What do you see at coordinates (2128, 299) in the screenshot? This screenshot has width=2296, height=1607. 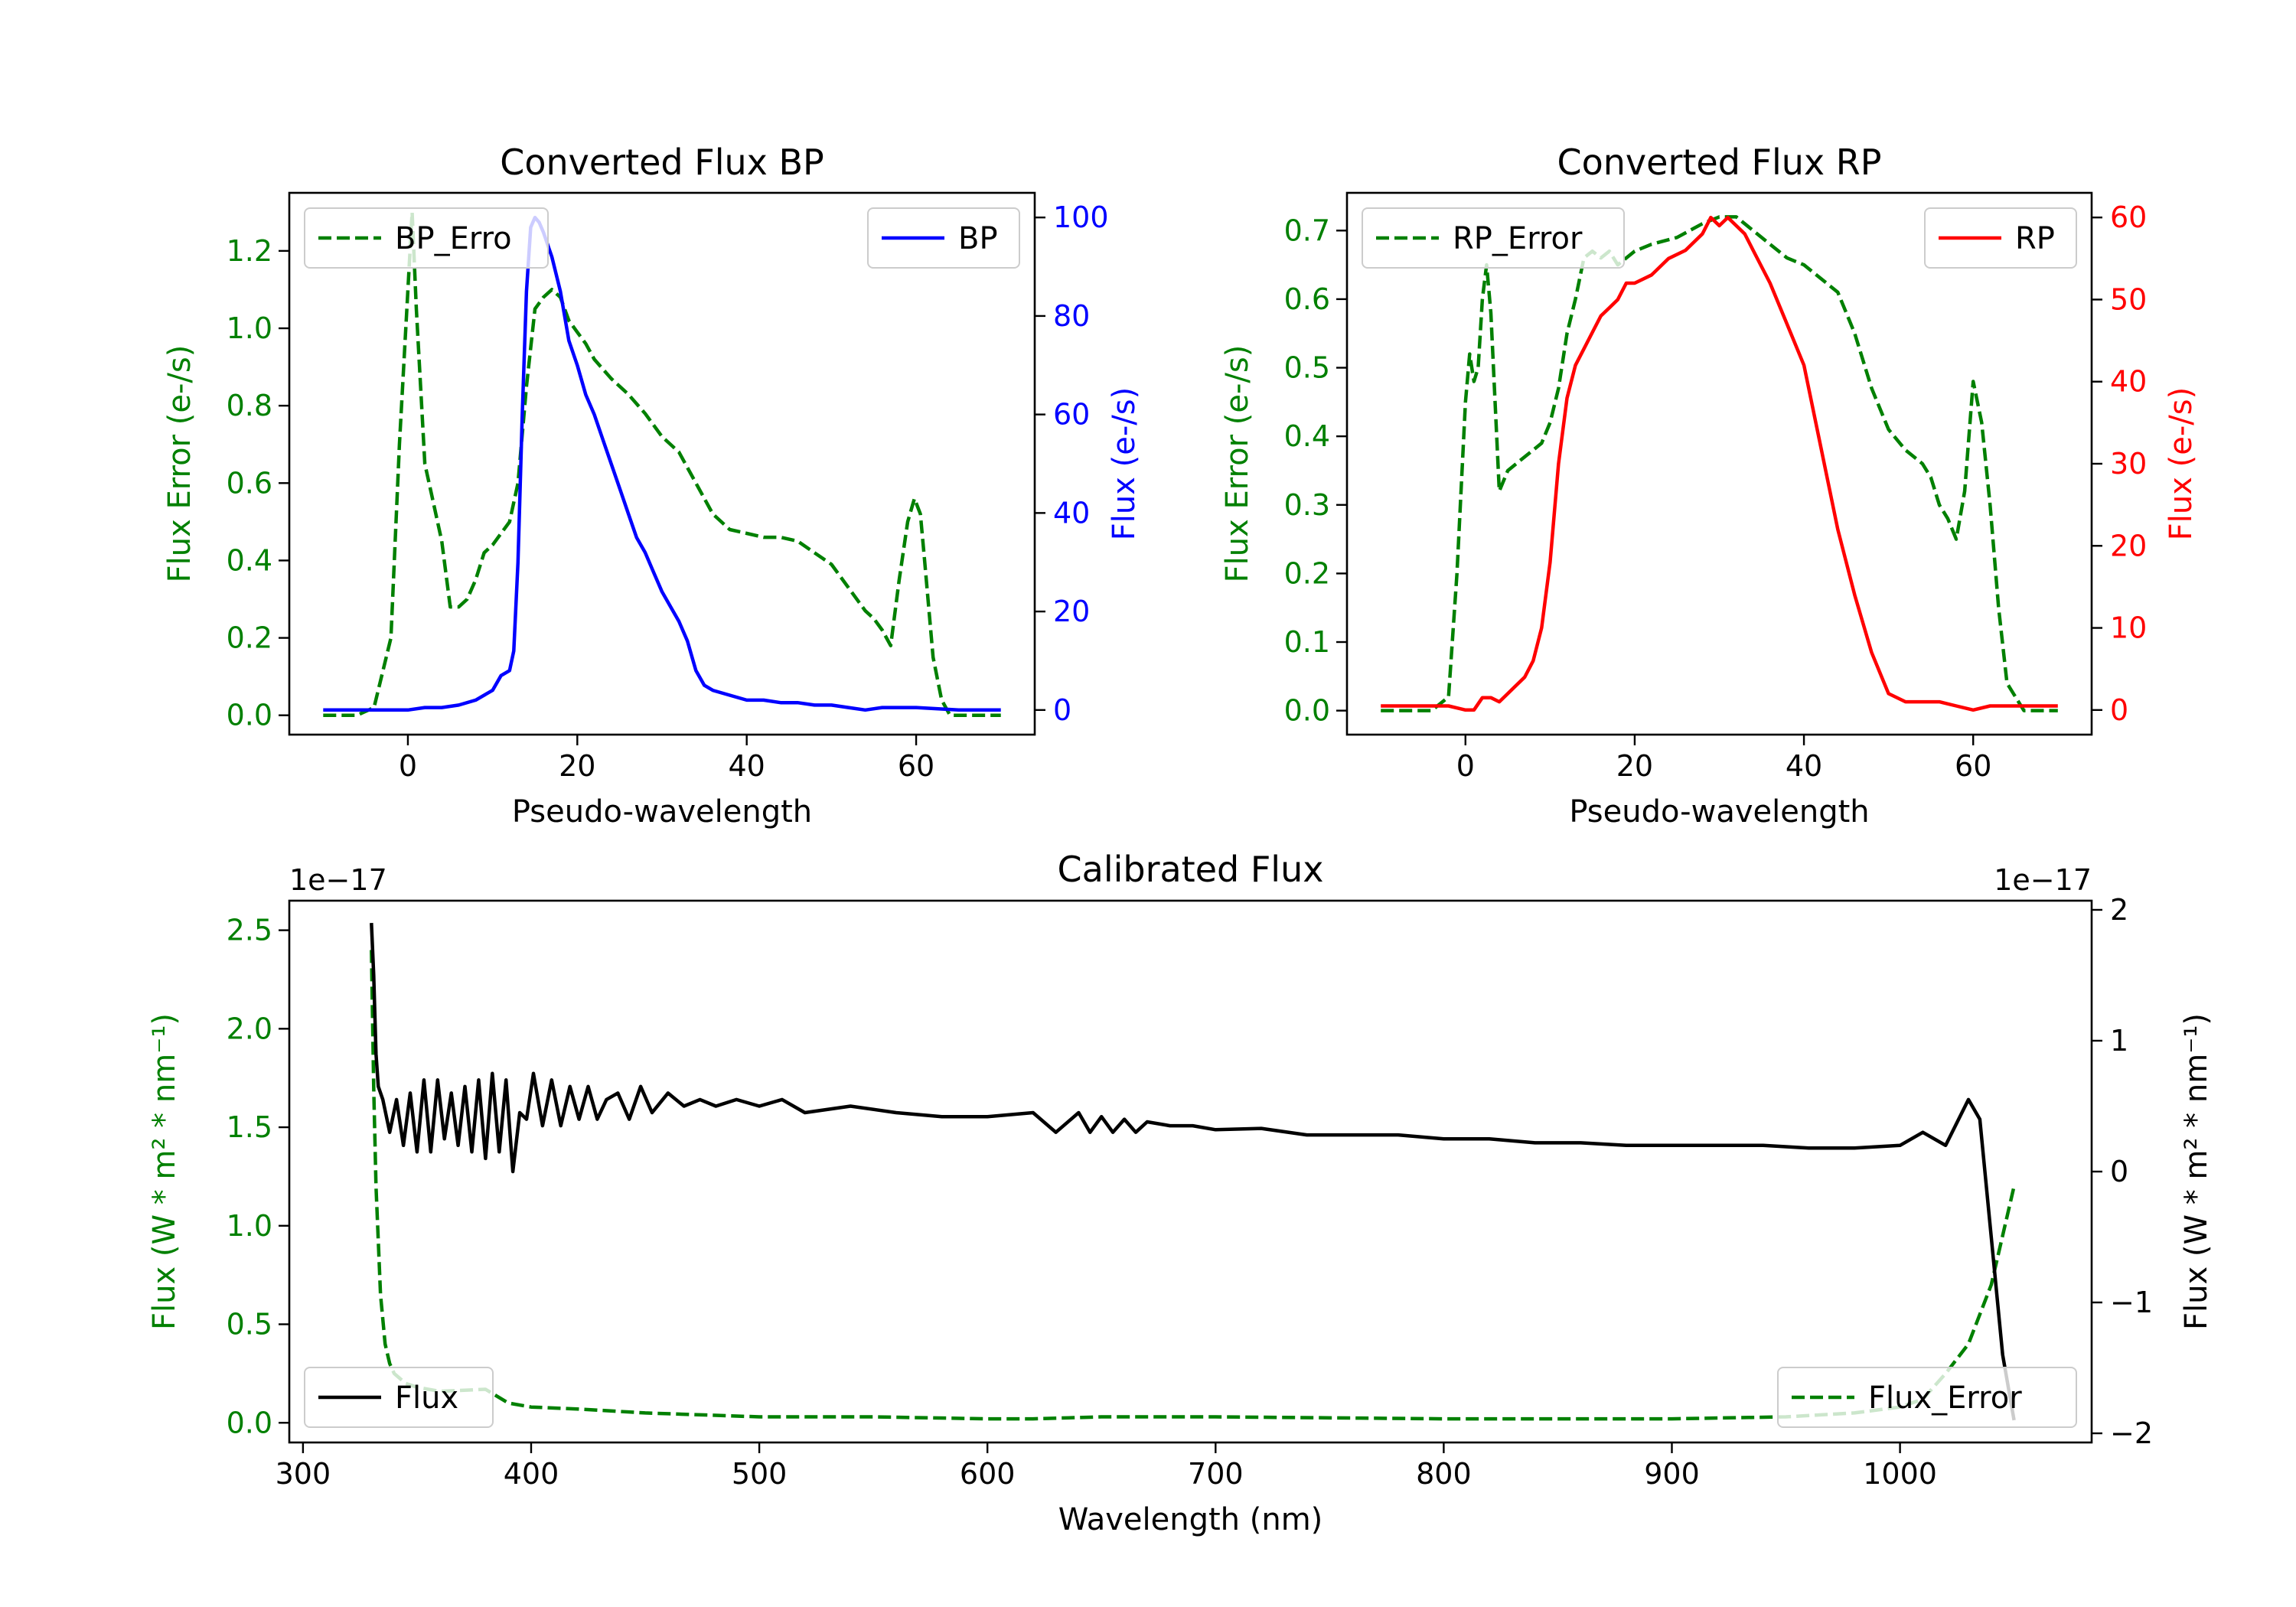 I see `y-right-tick-label: 50` at bounding box center [2128, 299].